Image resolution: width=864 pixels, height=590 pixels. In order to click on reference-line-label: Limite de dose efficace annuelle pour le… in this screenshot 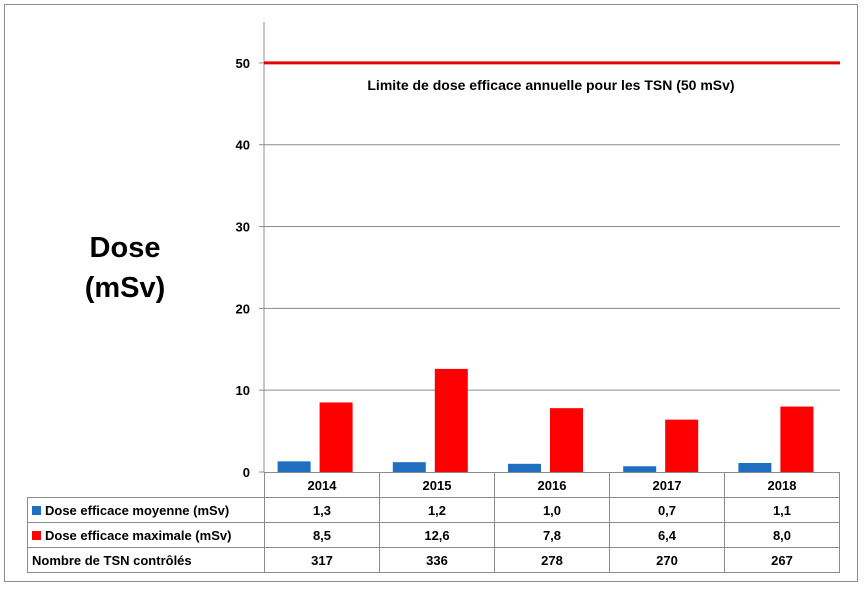, I will do `click(550, 85)`.